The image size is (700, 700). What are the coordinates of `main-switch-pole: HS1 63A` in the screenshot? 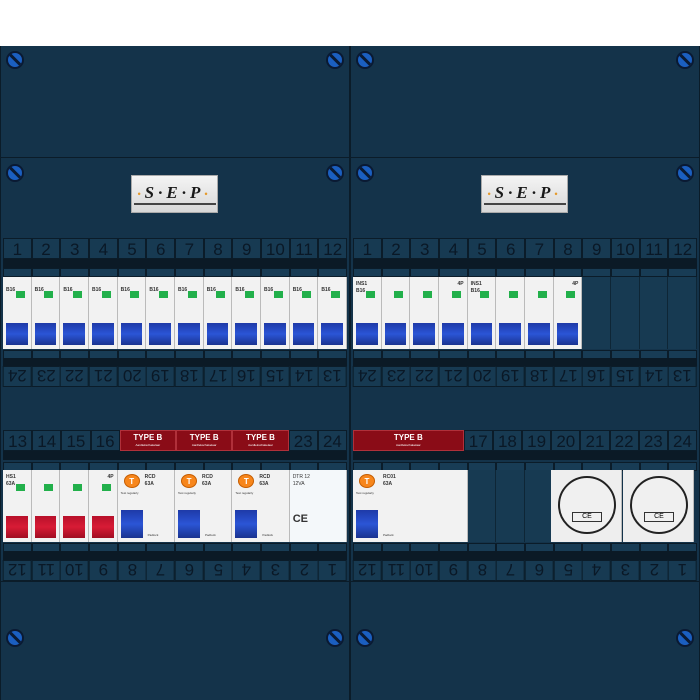 It's located at (17, 506).